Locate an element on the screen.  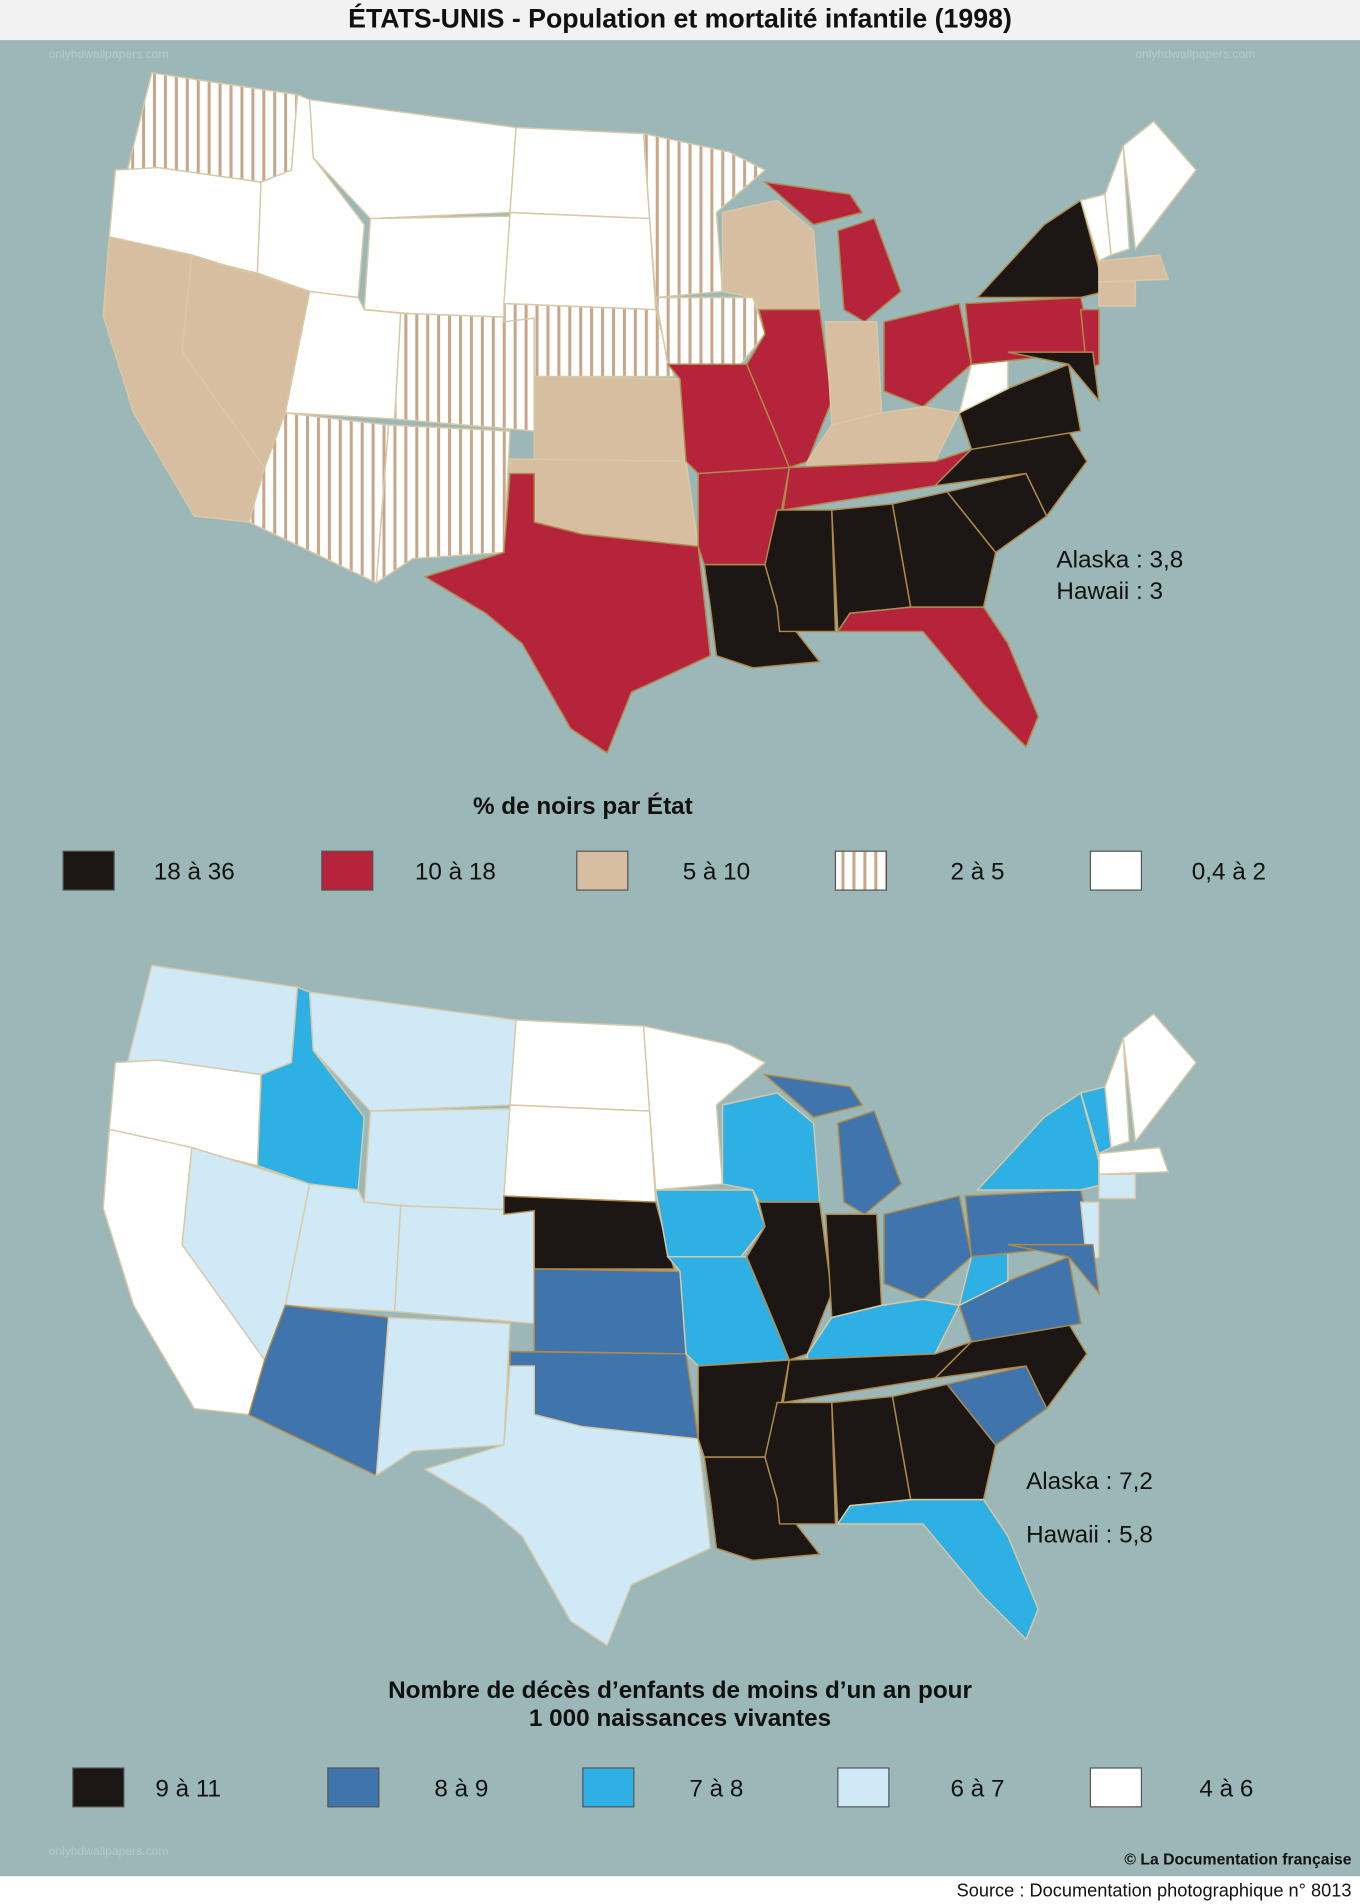
legend-title: % de noirs par État is located at coordinates (583, 806).